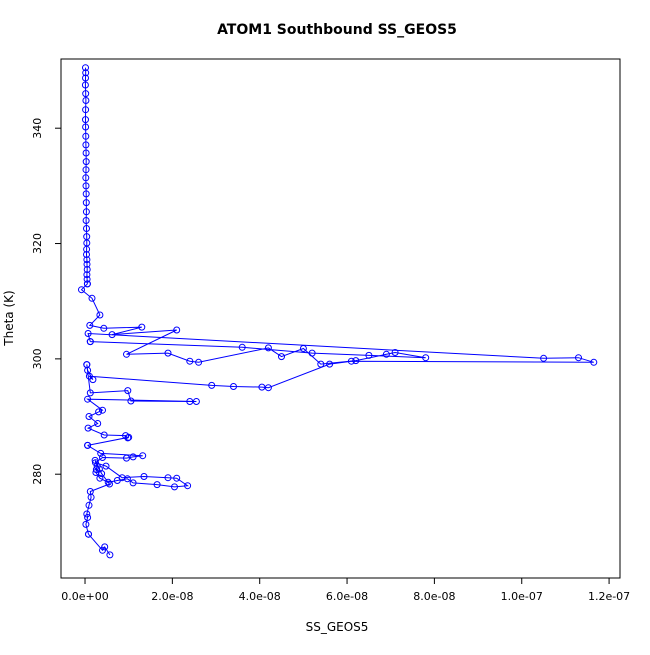 Image resolution: width=650 pixels, height=655 pixels. What do you see at coordinates (522, 596) in the screenshot?
I see `x-tick-label: 1.0e-07` at bounding box center [522, 596].